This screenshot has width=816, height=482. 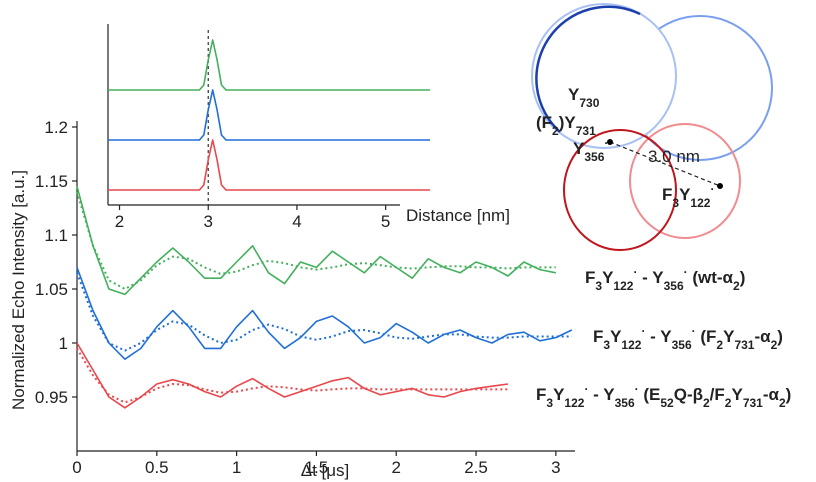 I want to click on x-tick-label: 5, so click(x=385, y=221).